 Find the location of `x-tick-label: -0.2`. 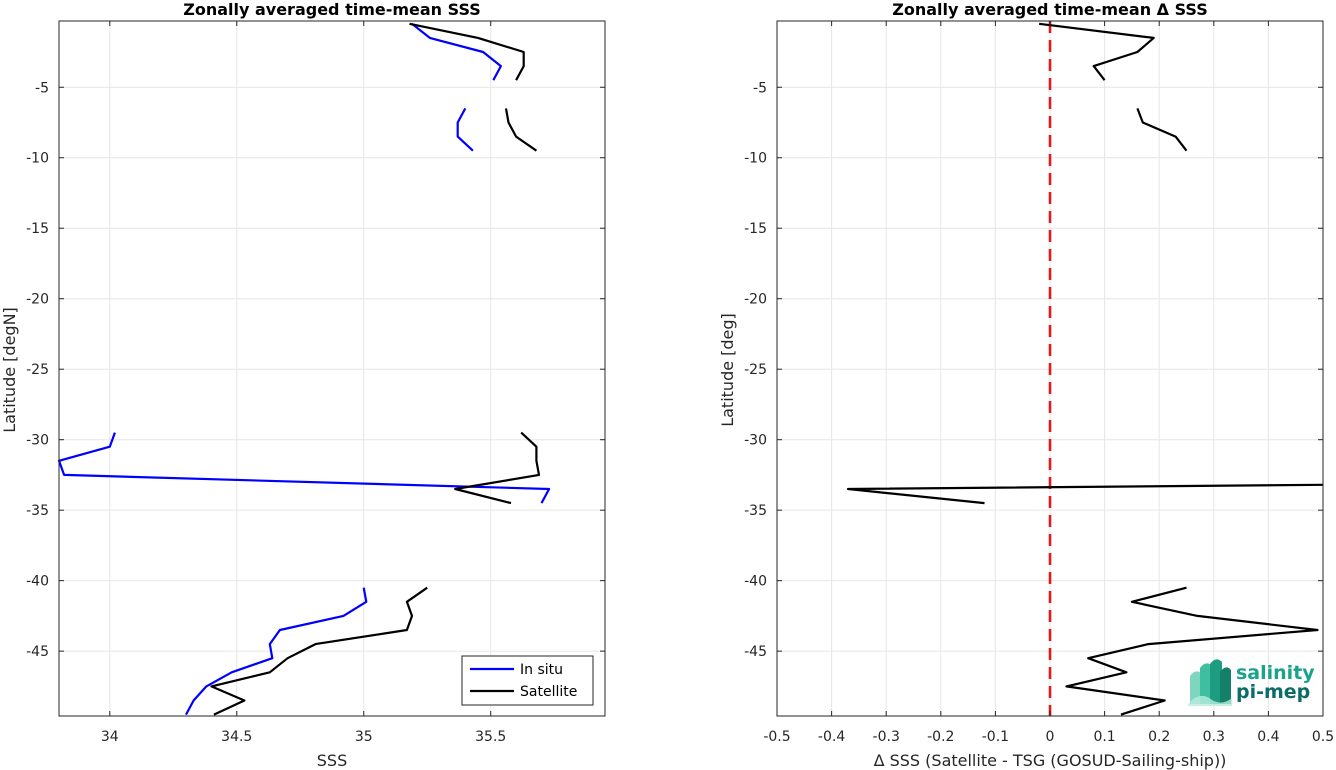

x-tick-label: -0.2 is located at coordinates (940, 737).